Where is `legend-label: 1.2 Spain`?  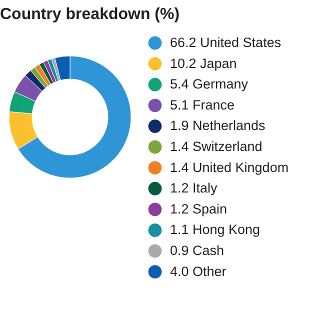
legend-label: 1.2 Spain is located at coordinates (199, 208).